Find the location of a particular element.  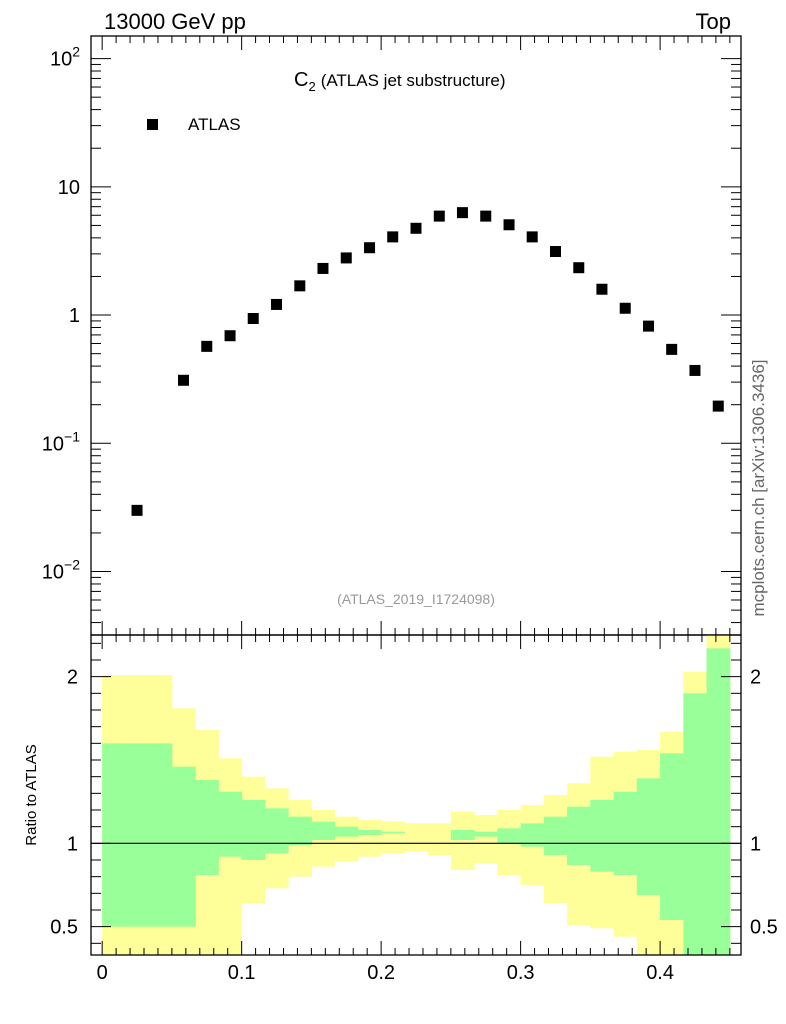

plot-title: C2 (ATLAS jet substructure) is located at coordinates (400, 81).